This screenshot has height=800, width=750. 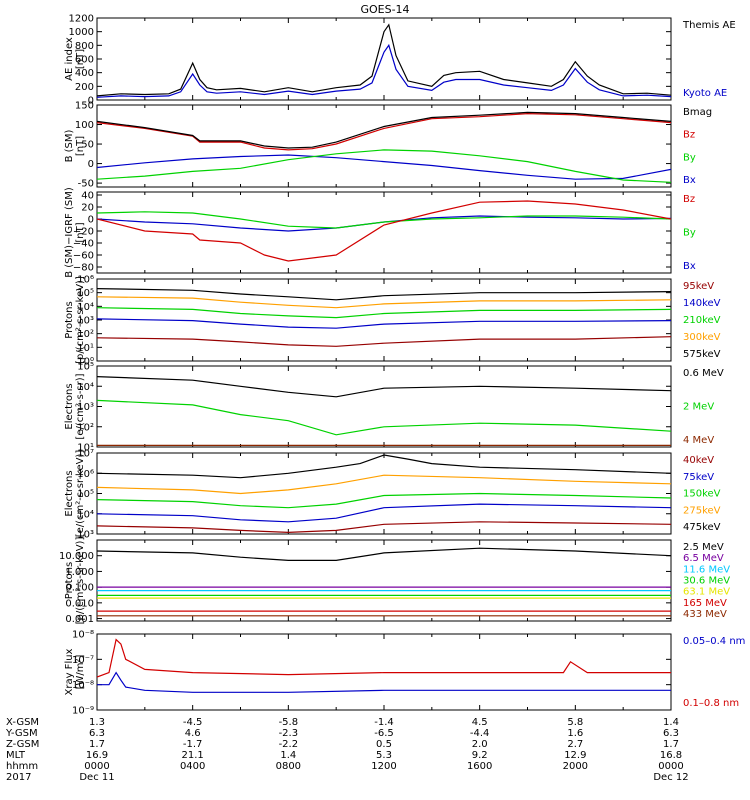 What do you see at coordinates (698, 460) in the screenshot?
I see `legend-entry: 40keV` at bounding box center [698, 460].